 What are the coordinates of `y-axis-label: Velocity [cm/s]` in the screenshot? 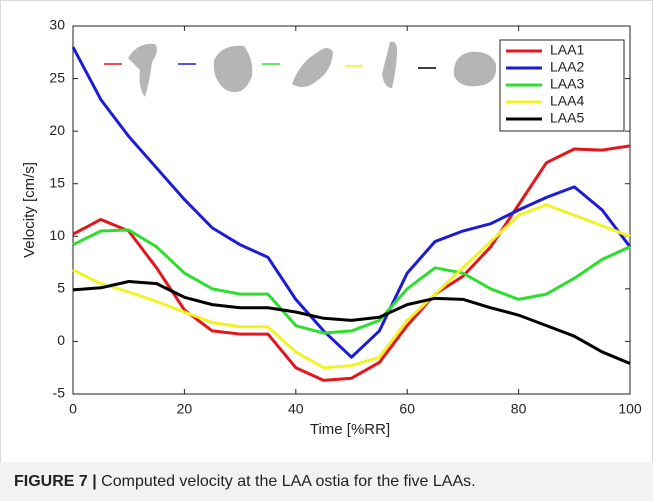 It's located at (29, 210).